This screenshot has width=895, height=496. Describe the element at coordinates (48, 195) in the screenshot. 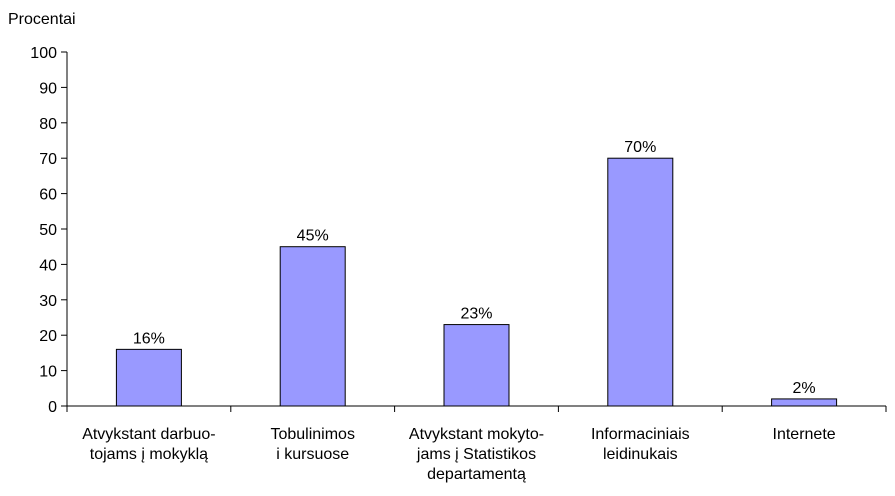

I see `y-tick-label: 60` at that location.